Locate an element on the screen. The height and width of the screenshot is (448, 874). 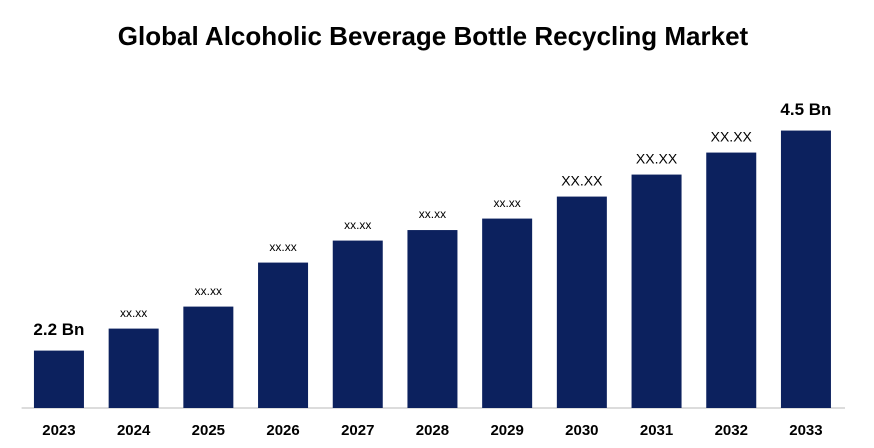
x-tick-label: 2023 is located at coordinates (58, 430).